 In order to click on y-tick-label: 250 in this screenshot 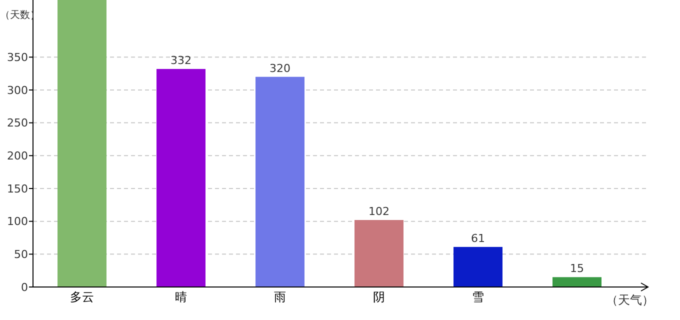, I will do `click(17, 123)`.